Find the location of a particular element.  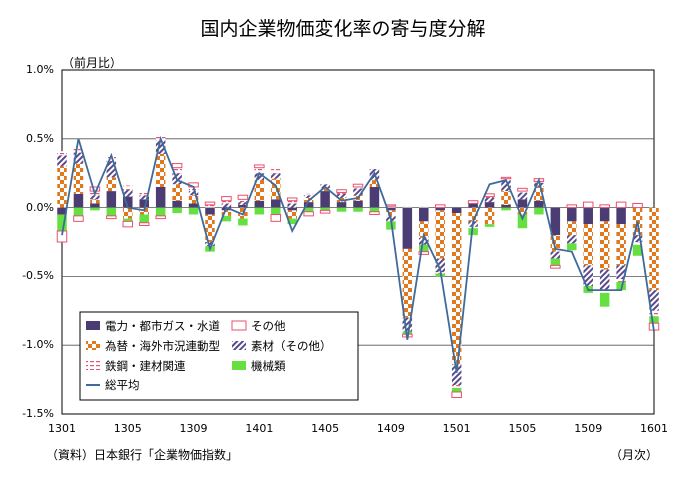

y-tick-label: 1.0% is located at coordinates (40, 69).